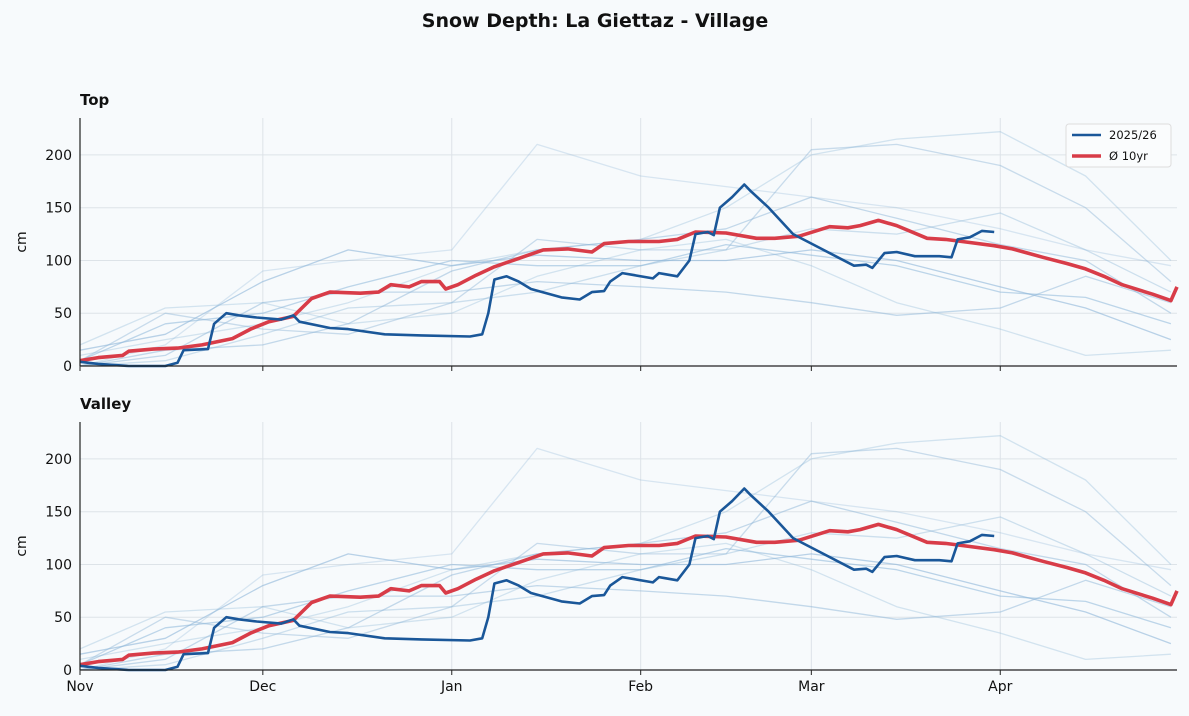  What do you see at coordinates (1133, 135) in the screenshot?
I see `legend-label: 2025/26` at bounding box center [1133, 135].